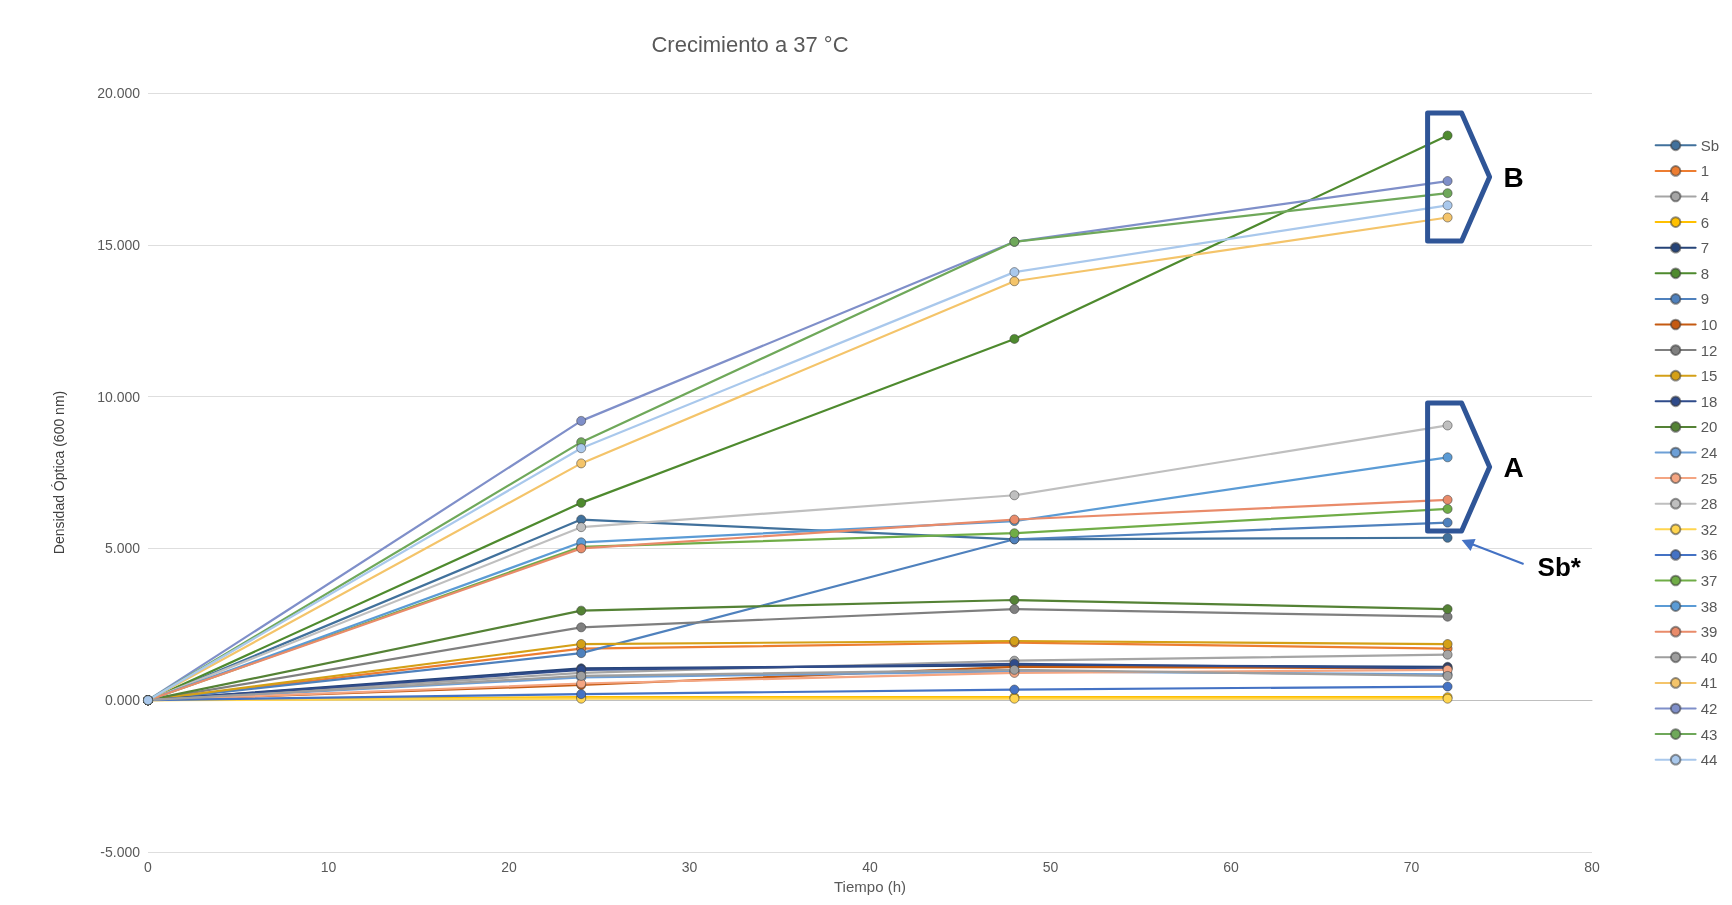  I want to click on legend-label: 10, so click(1709, 324).